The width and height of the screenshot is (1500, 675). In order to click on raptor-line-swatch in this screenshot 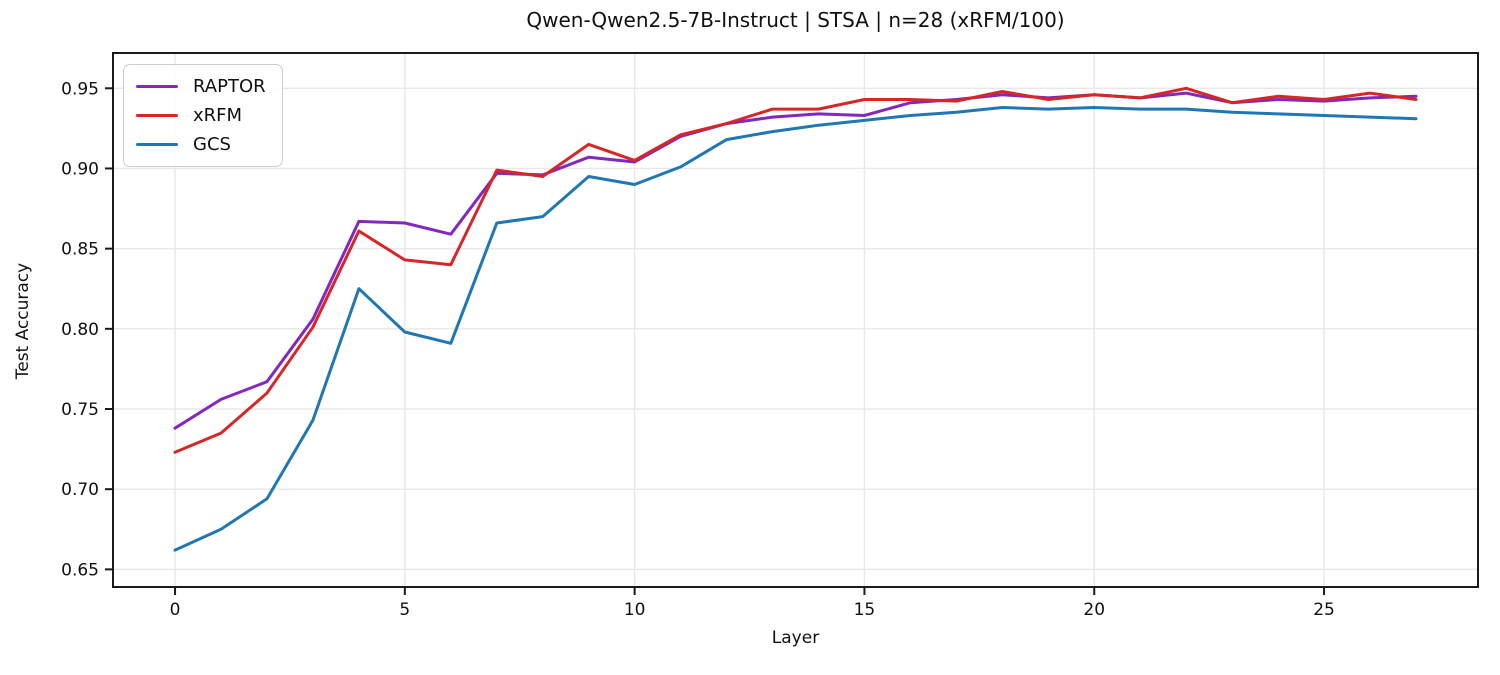, I will do `click(157, 86)`.